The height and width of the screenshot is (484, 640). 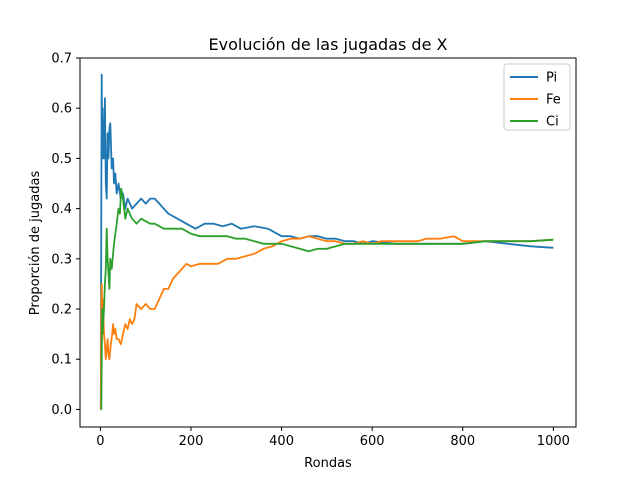 What do you see at coordinates (65, 235) in the screenshot?
I see `y-axis: 0.0 0.1 0.2 0.3 0.4 0.5 0.6 0.7` at bounding box center [65, 235].